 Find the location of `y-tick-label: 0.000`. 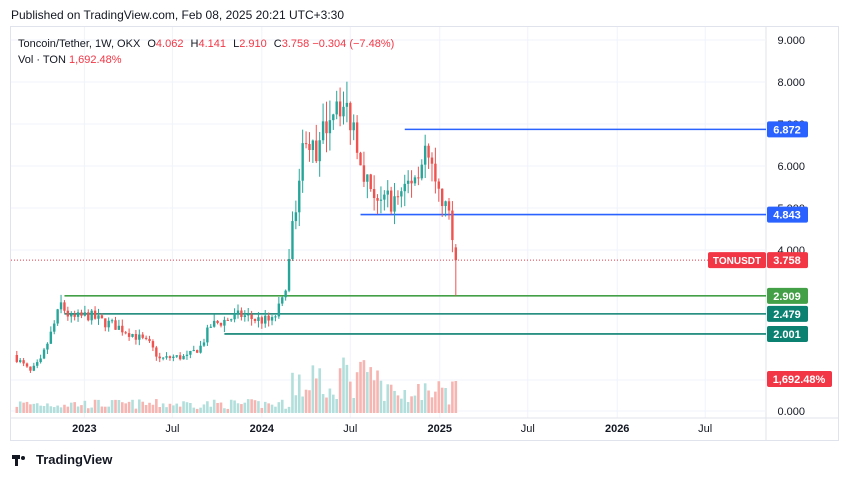

y-tick-label: 0.000 is located at coordinates (791, 412).